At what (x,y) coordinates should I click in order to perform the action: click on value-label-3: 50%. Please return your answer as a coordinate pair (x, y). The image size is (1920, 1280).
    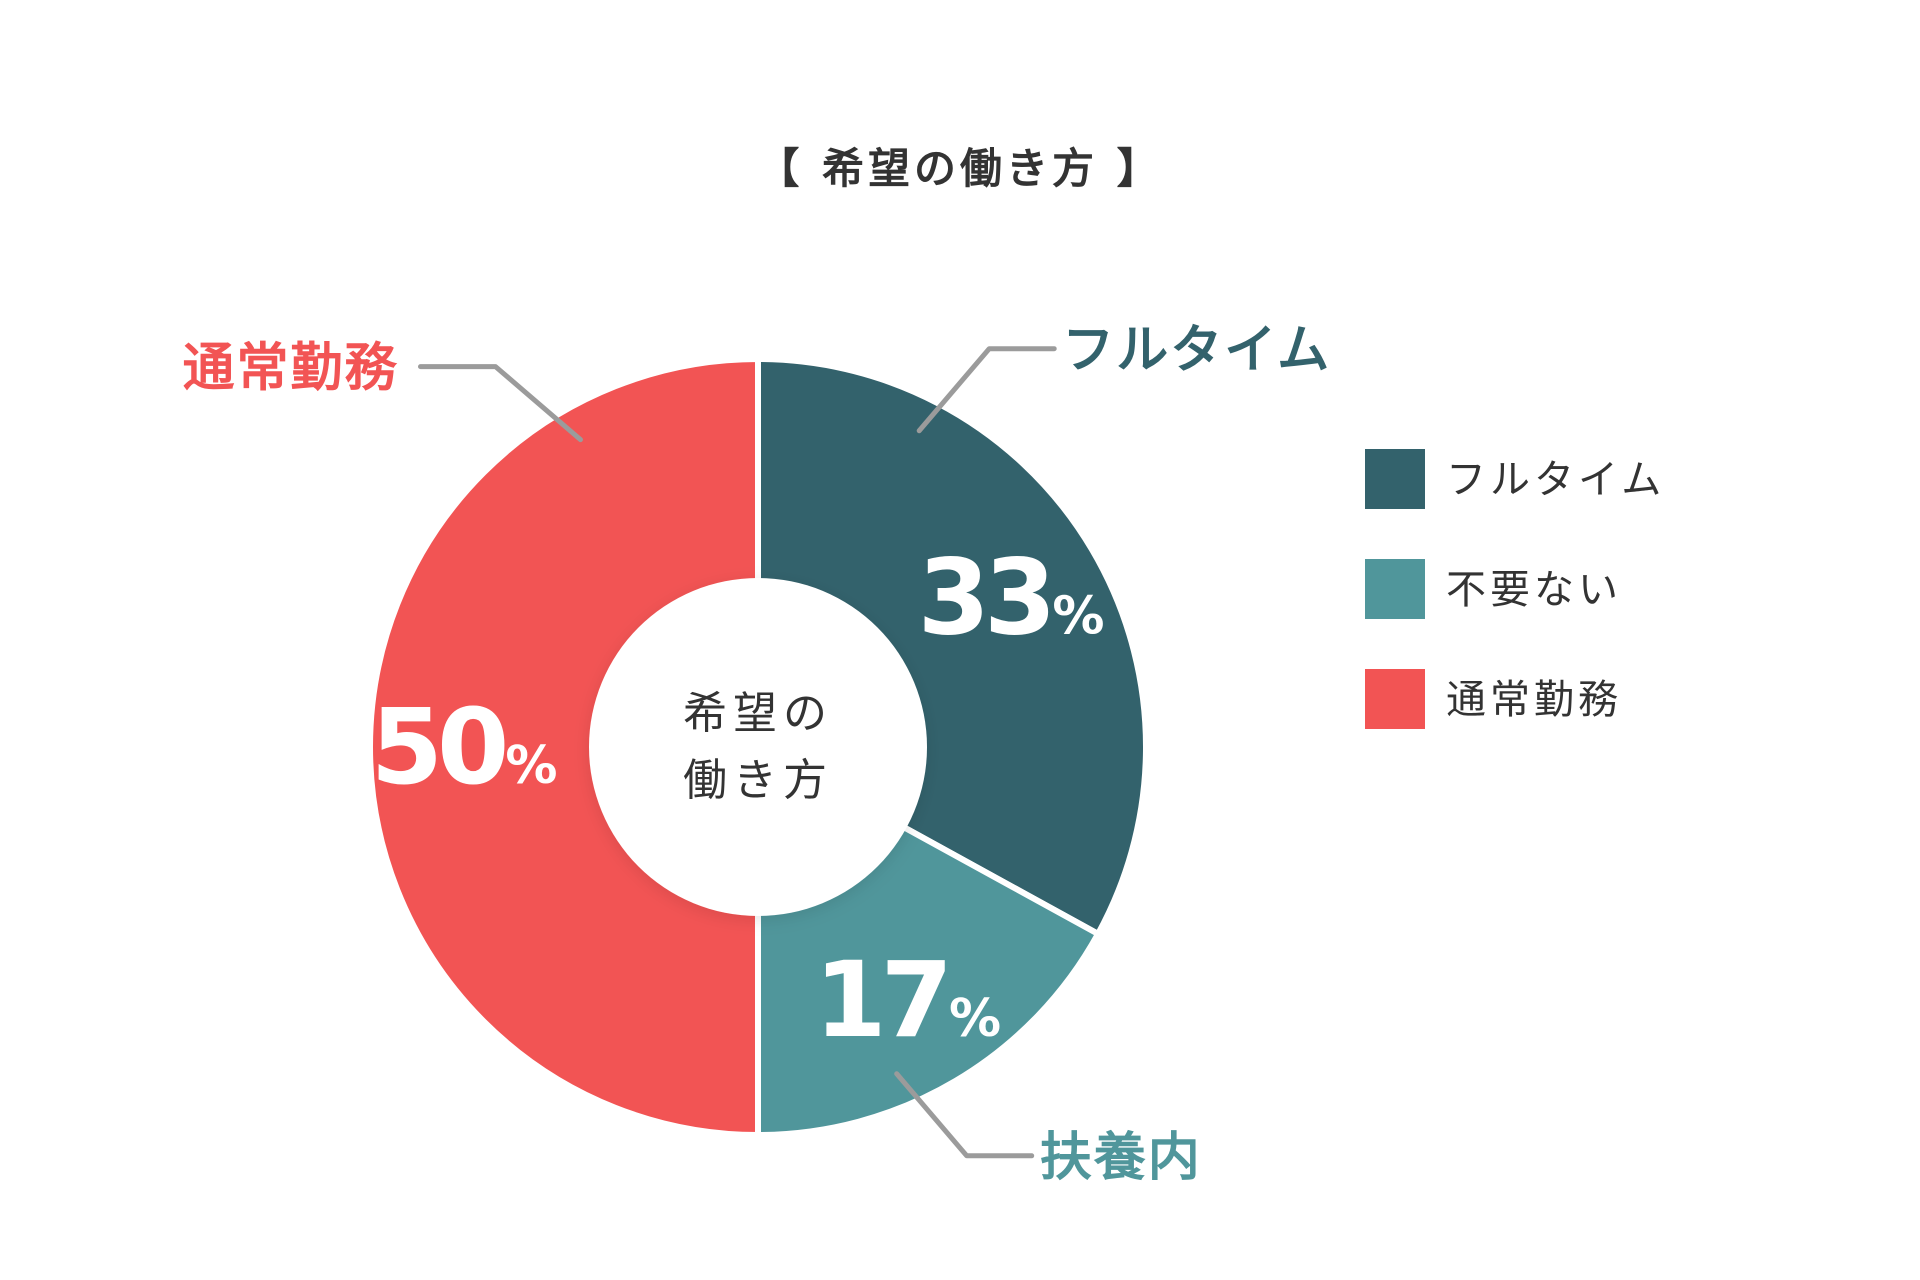
    Looking at the image, I should click on (464, 747).